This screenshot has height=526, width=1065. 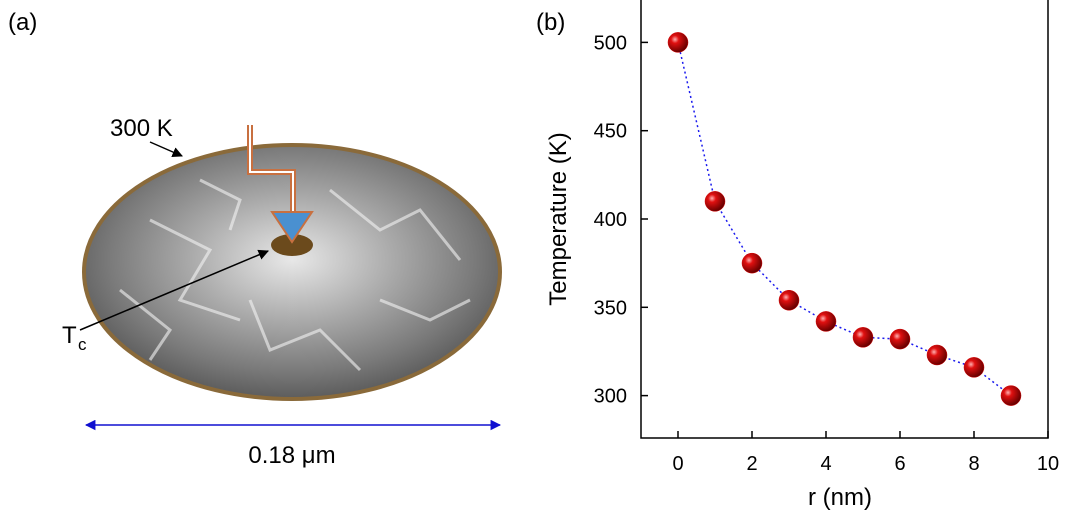 What do you see at coordinates (271, 168) in the screenshot?
I see `beam-core` at bounding box center [271, 168].